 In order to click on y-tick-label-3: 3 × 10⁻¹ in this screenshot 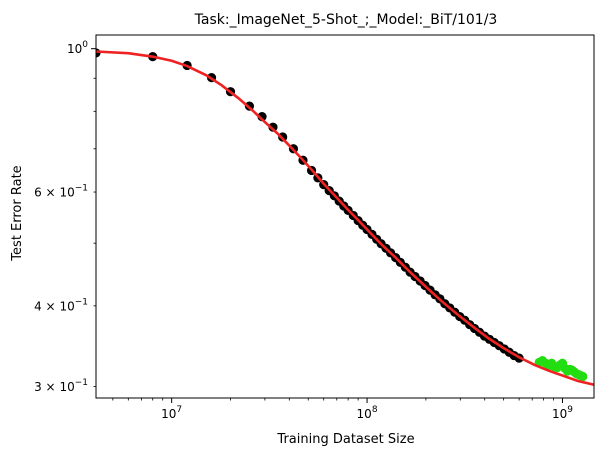, I will do `click(61, 386)`.